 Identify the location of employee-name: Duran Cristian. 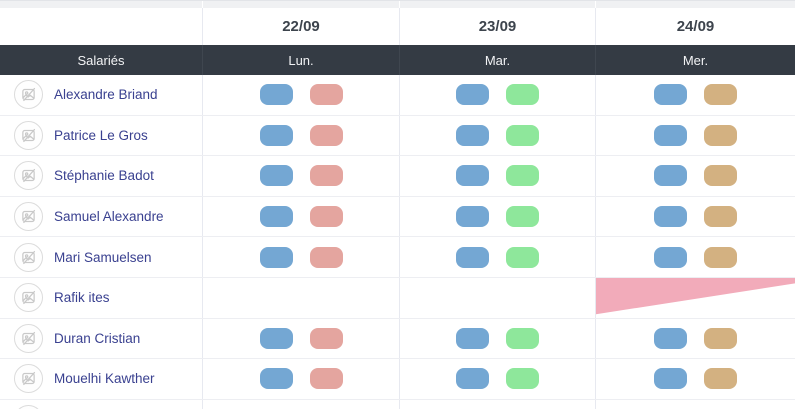
(97, 338).